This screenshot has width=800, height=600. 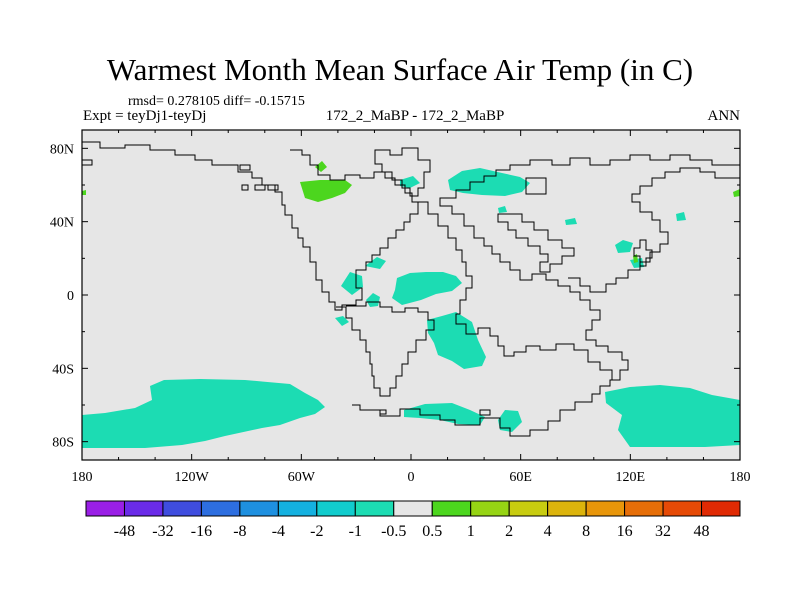 I want to click on lon-tick-label: 60W, so click(x=302, y=477).